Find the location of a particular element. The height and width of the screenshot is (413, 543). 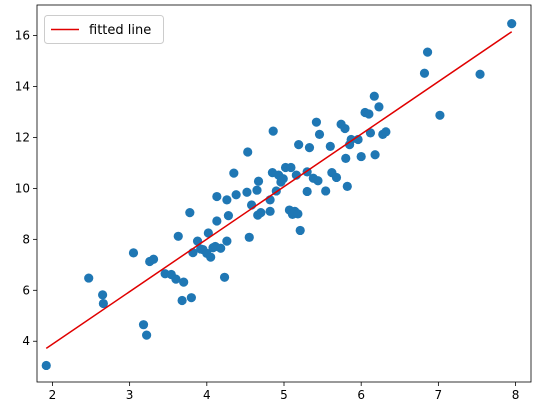

x-tick-label: 6 is located at coordinates (361, 395).